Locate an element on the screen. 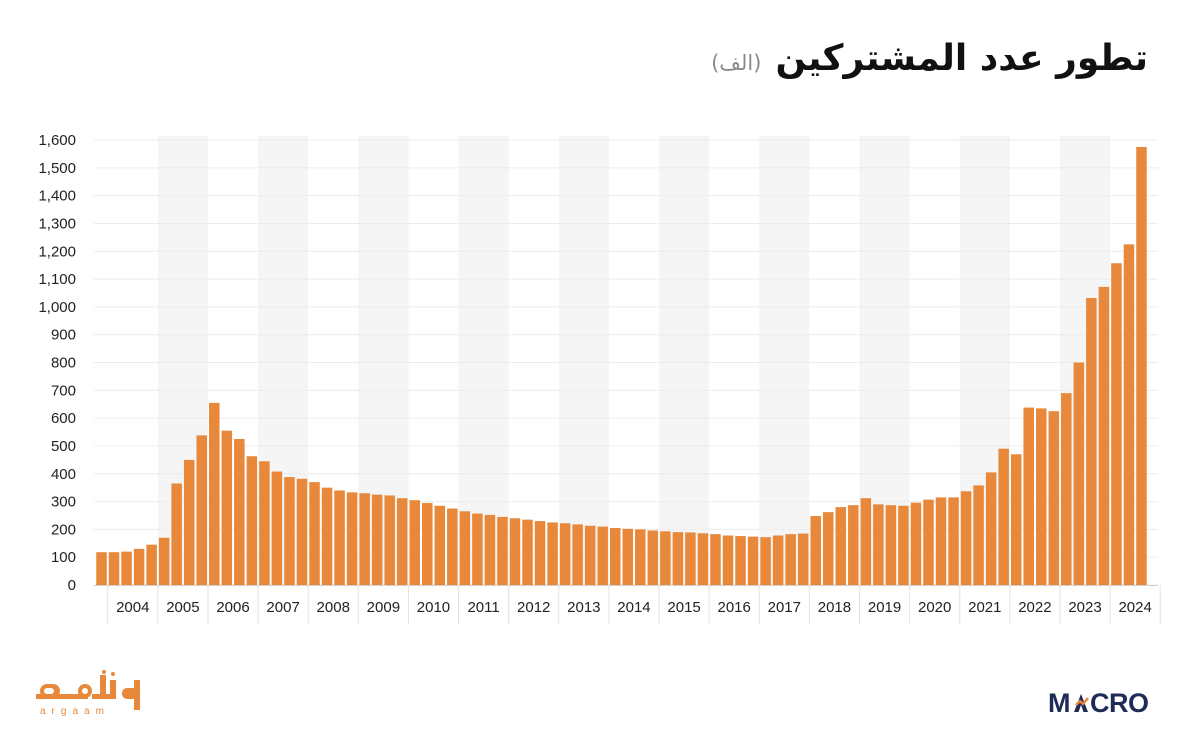 The height and width of the screenshot is (744, 1200). y-tick-label: 1,500 is located at coordinates (57, 168).